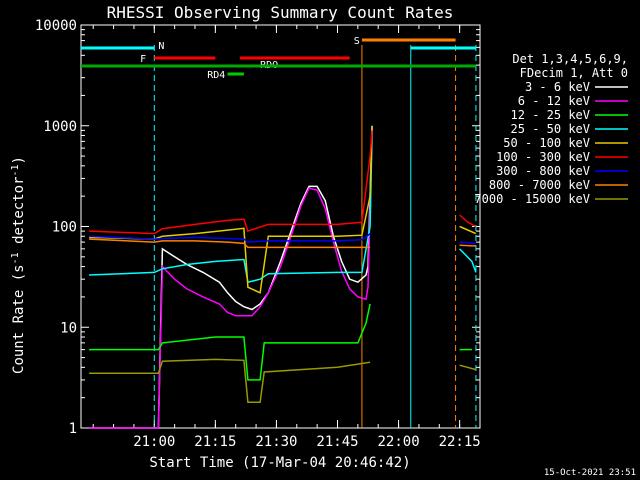 This screenshot has height=480, width=640. What do you see at coordinates (279, 463) in the screenshot?
I see `x-axis-label: Start Time (17-Mar-04 20:46:42)` at bounding box center [279, 463].